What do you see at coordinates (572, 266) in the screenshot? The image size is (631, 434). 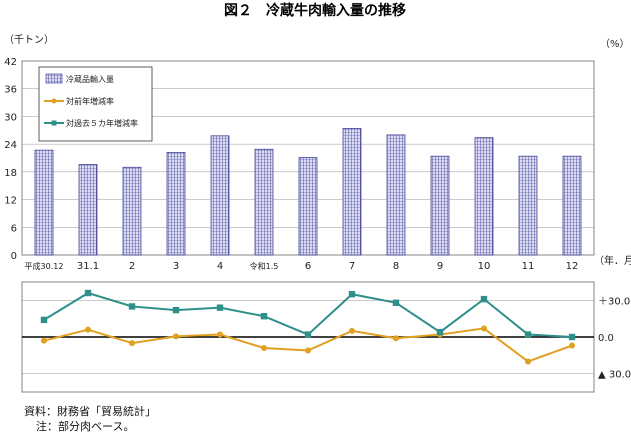 I see `x-tick-label: 12` at bounding box center [572, 266].